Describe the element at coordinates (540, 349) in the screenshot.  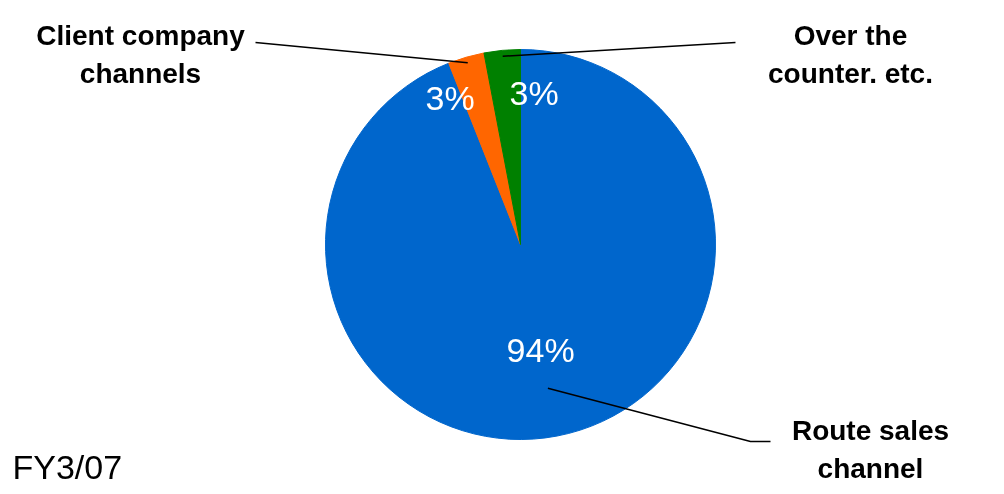
I see `data-label: 94%` at that location.